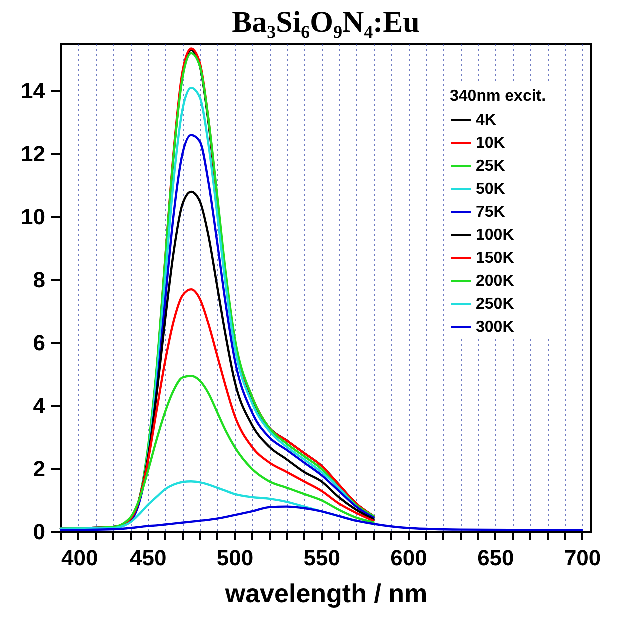 The height and width of the screenshot is (642, 625). Describe the element at coordinates (39, 406) in the screenshot. I see `y-tick-label: 4` at that location.